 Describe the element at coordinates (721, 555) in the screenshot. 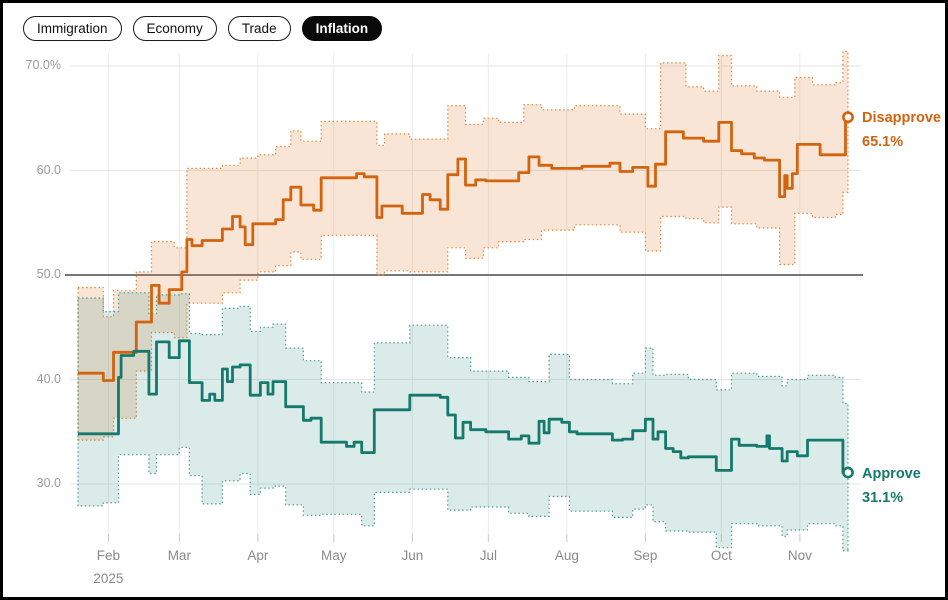

I see `x-axis-label: Oct` at that location.